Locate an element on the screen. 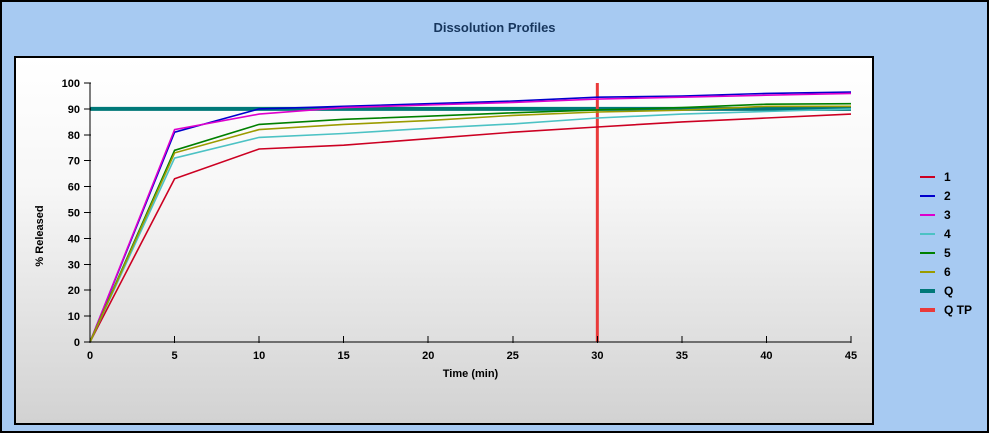 The image size is (989, 433). legend-item-4: 4 is located at coordinates (946, 234).